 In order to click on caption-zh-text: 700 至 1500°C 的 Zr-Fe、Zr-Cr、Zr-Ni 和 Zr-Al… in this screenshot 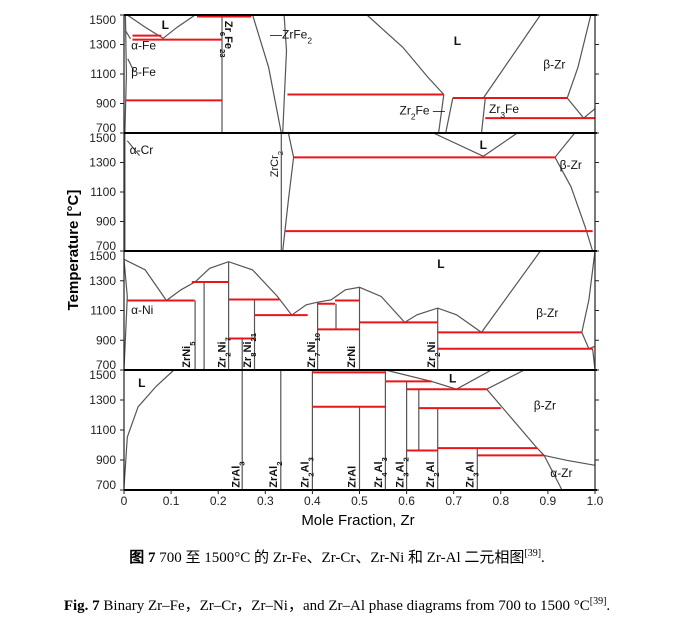, I will do `click(340, 558)`.